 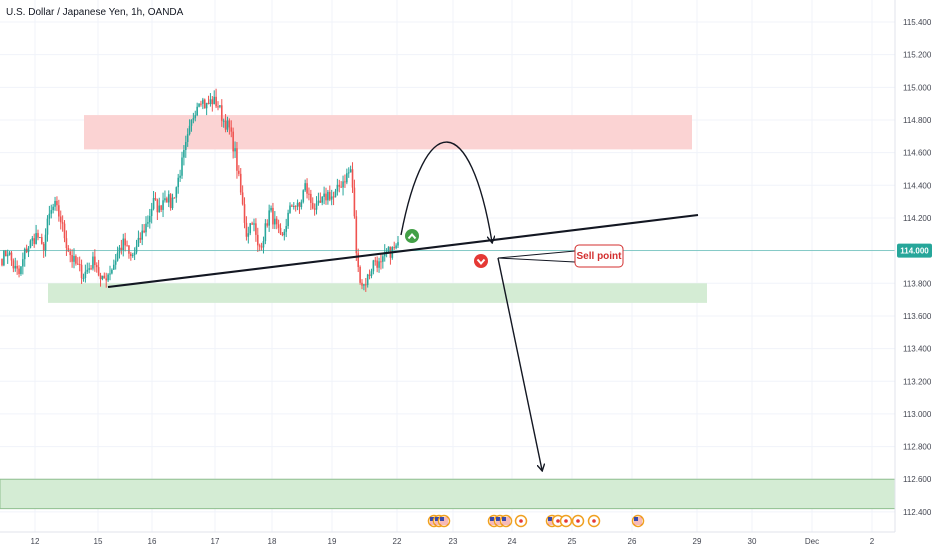 I want to click on economic-events, so click(x=536, y=521).